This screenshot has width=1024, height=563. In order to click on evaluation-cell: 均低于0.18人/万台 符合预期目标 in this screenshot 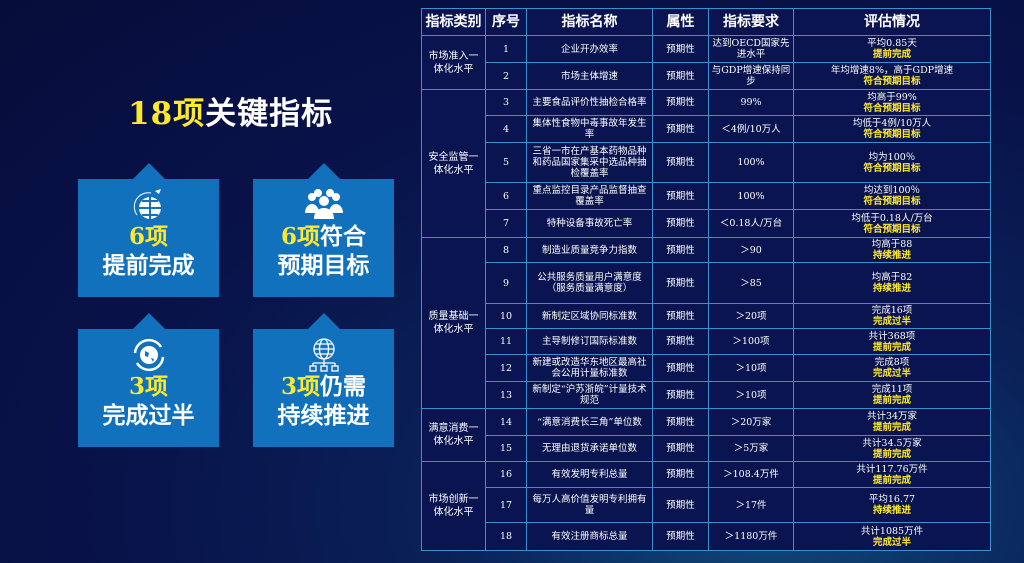, I will do `click(892, 223)`.